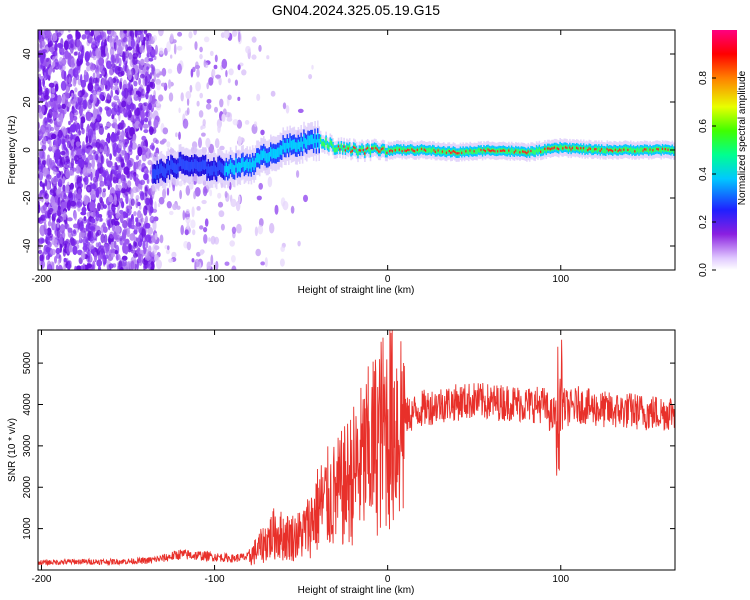 Image resolution: width=750 pixels, height=600 pixels. What do you see at coordinates (356, 290) in the screenshot?
I see `spectrogram-x-label: Height of straight line (km)` at bounding box center [356, 290].